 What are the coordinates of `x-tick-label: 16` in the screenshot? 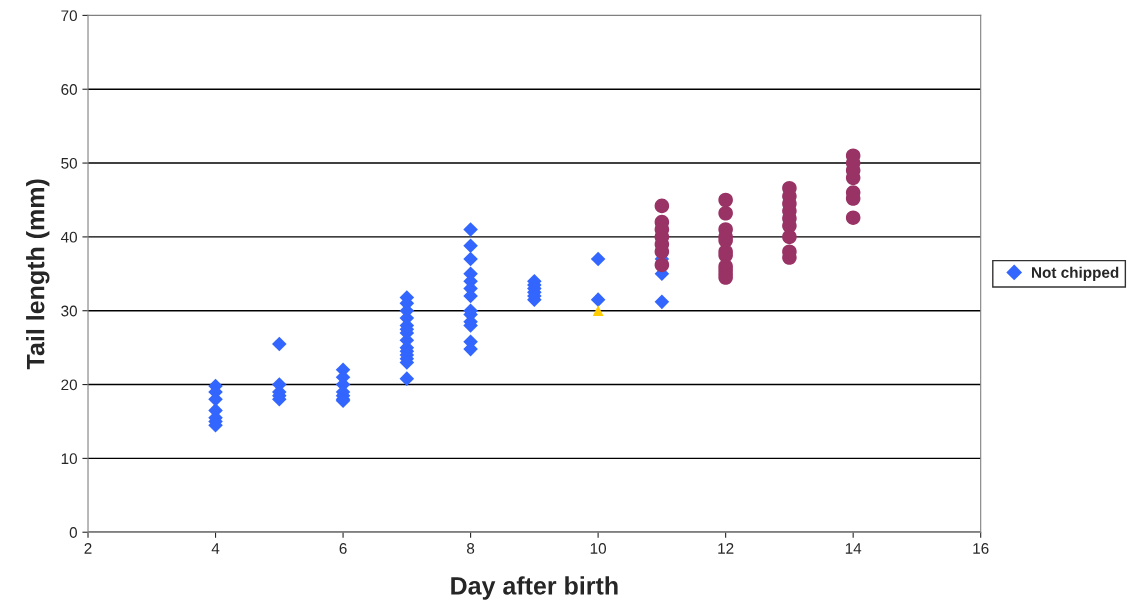 It's located at (981, 548).